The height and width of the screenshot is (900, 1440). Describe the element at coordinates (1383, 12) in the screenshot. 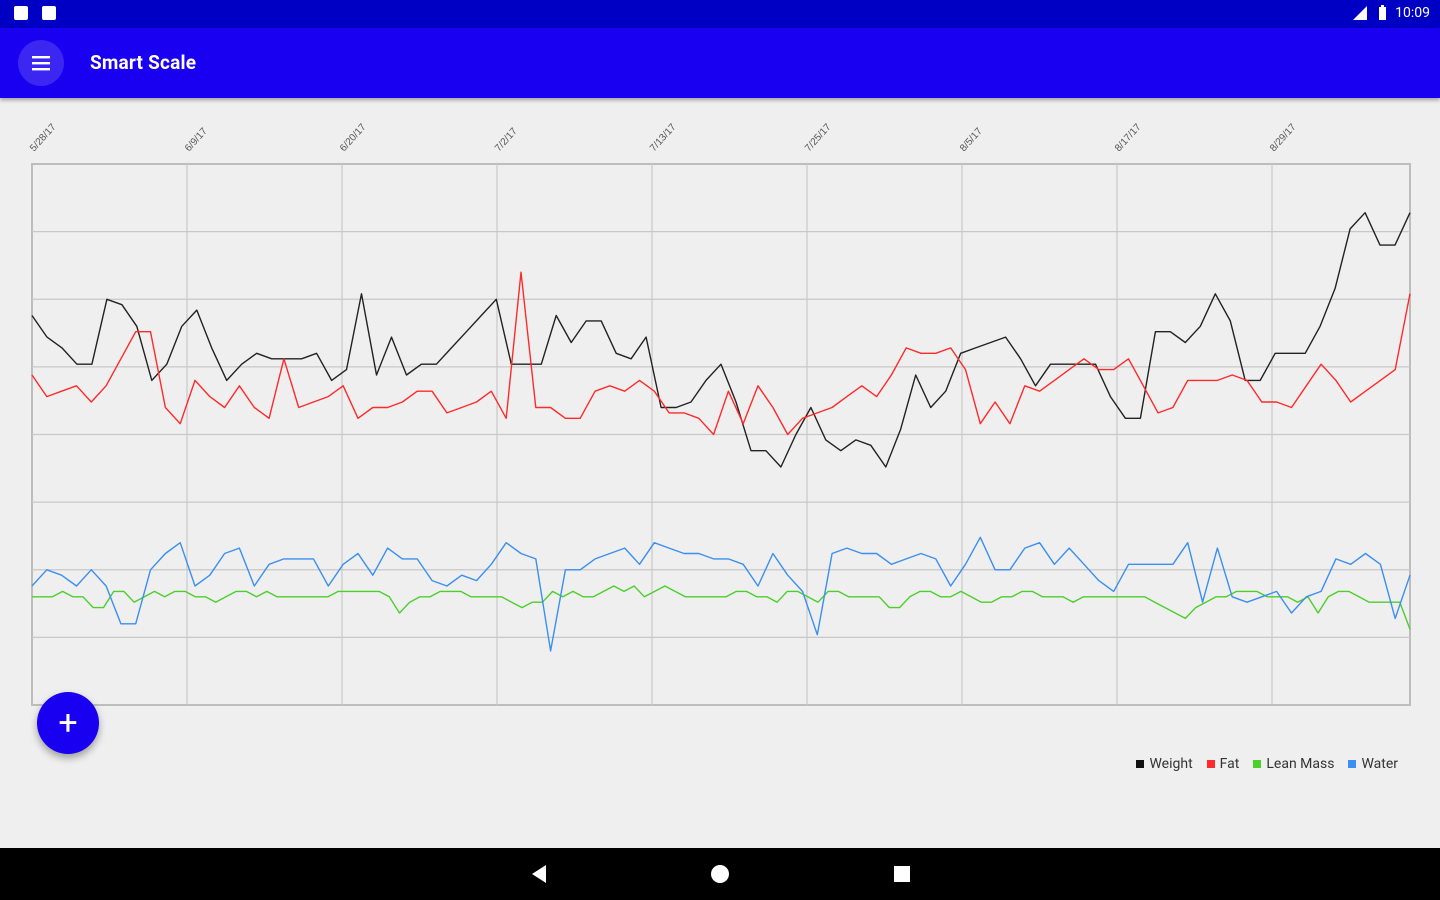

I see `battery-icon` at that location.